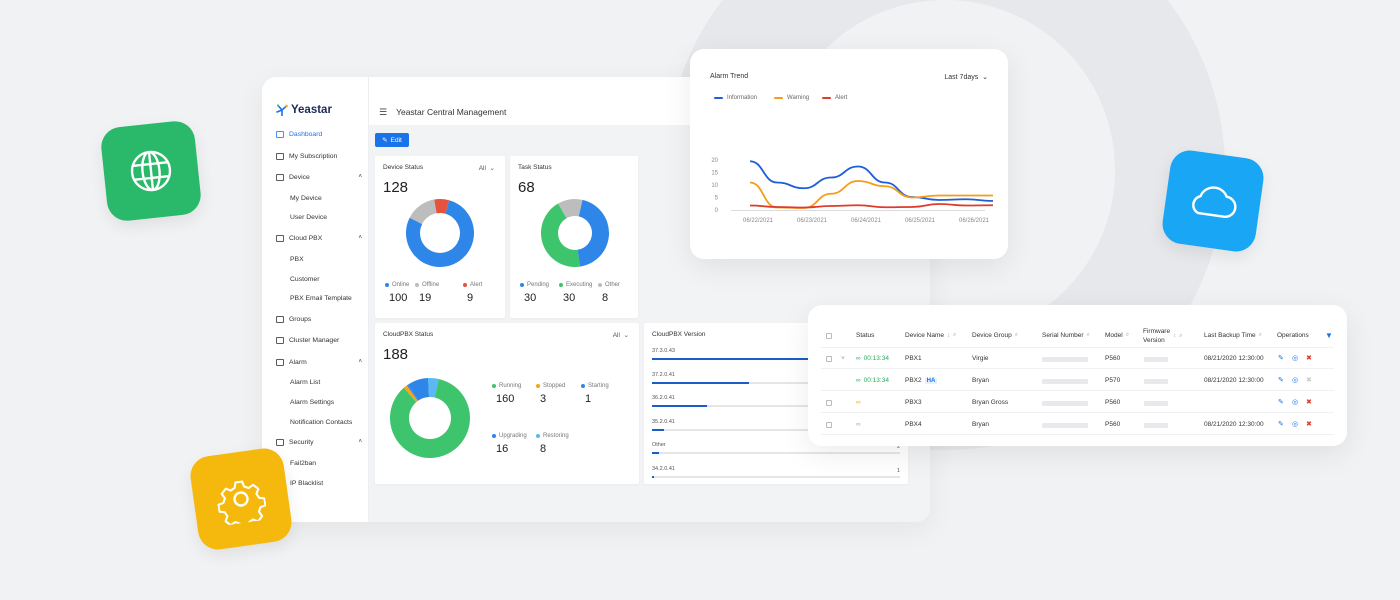 The image size is (1400, 600). What do you see at coordinates (538, 285) in the screenshot?
I see `legend-label: Pending` at bounding box center [538, 285].